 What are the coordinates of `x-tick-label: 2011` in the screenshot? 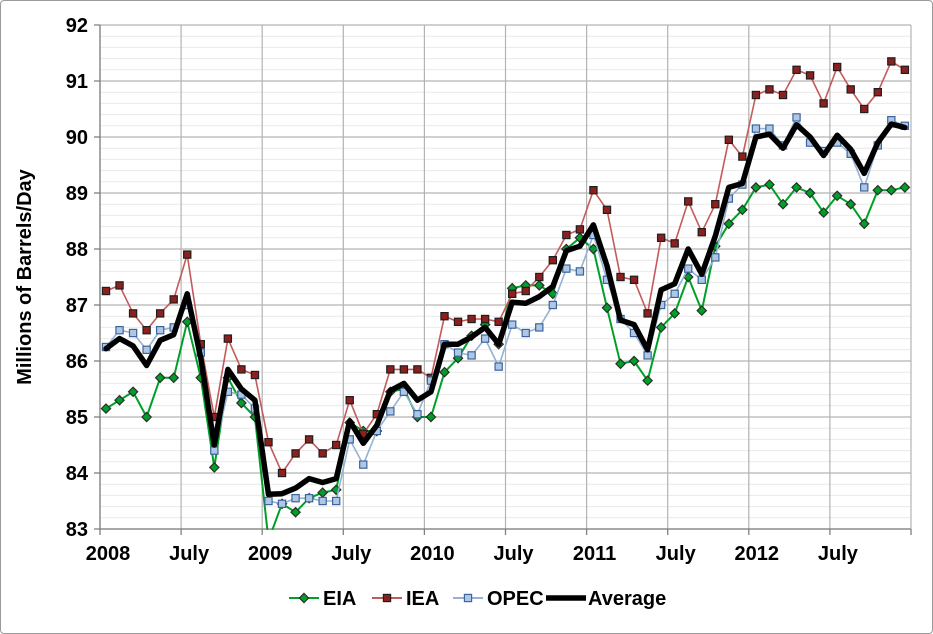 It's located at (594, 554).